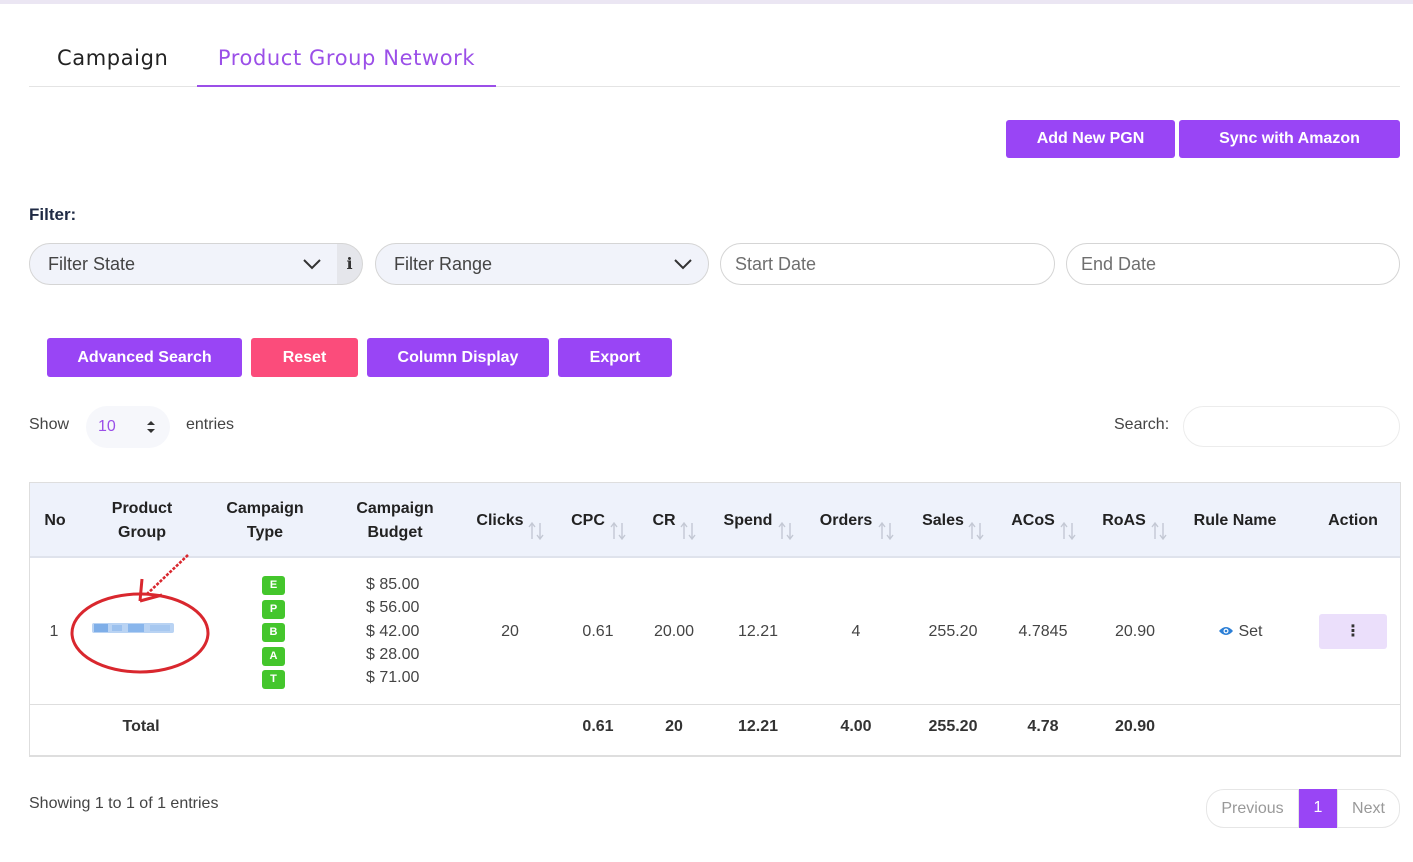 This screenshot has width=1413, height=862. Describe the element at coordinates (113, 58) in the screenshot. I see `tab-campaign: Campaign` at that location.